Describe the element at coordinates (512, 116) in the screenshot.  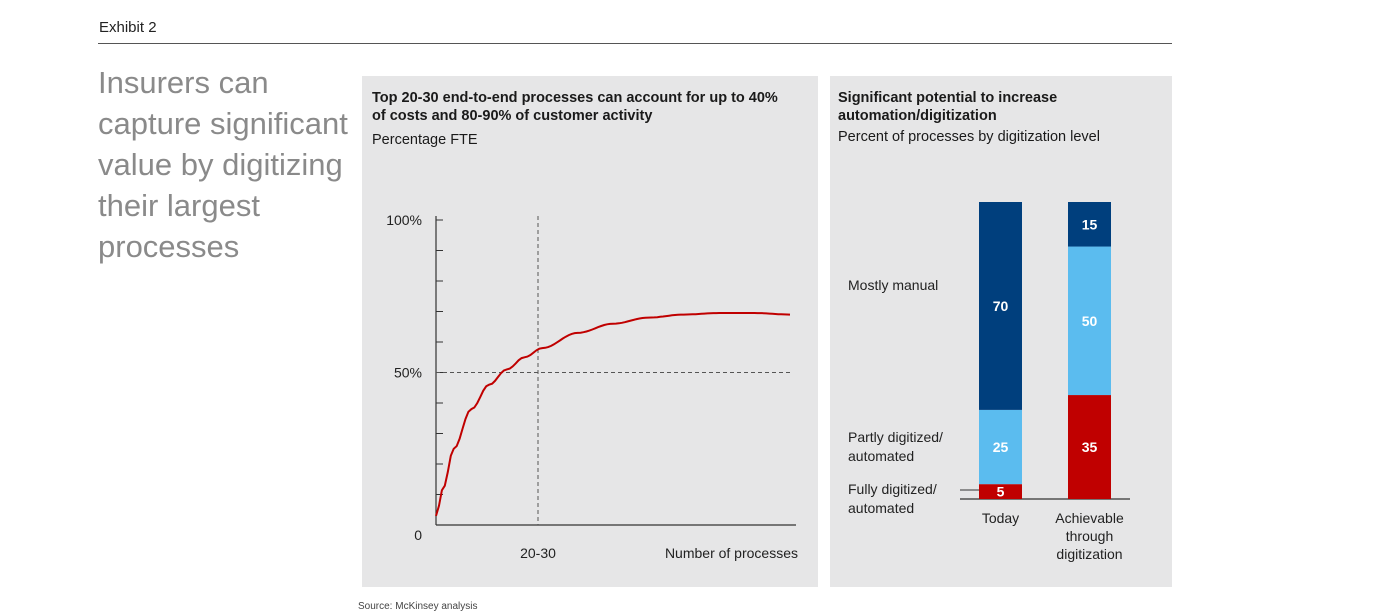
I see `left-chart-title-line2: of costs and 80-90% of customer activity` at that location.